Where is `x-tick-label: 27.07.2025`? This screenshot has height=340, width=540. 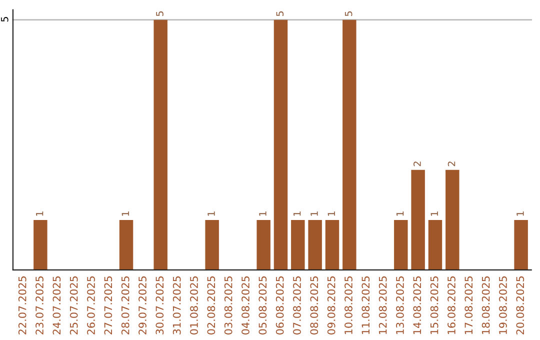 x-tick-label: 27.07.2025 is located at coordinates (108, 305).